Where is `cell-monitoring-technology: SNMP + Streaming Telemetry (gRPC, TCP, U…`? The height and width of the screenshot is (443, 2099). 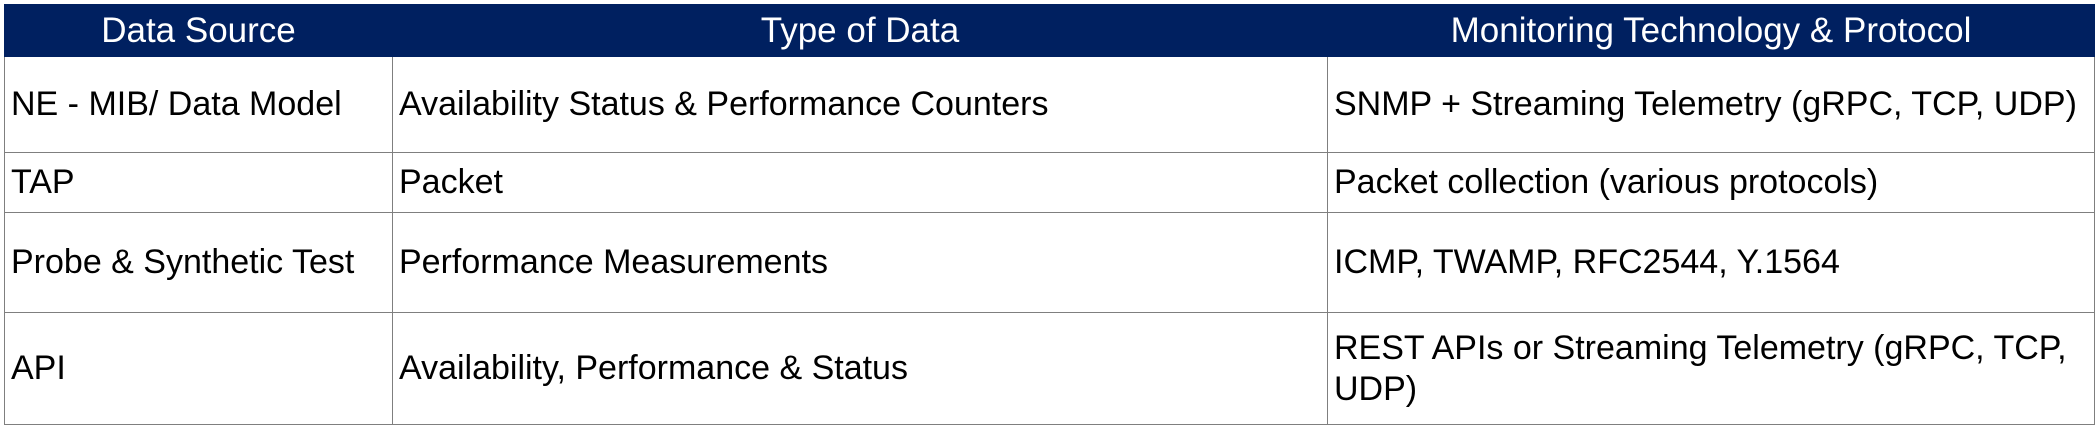
cell-monitoring-technology: SNMP + Streaming Telemetry (gRPC, TCP, U… is located at coordinates (1711, 104).